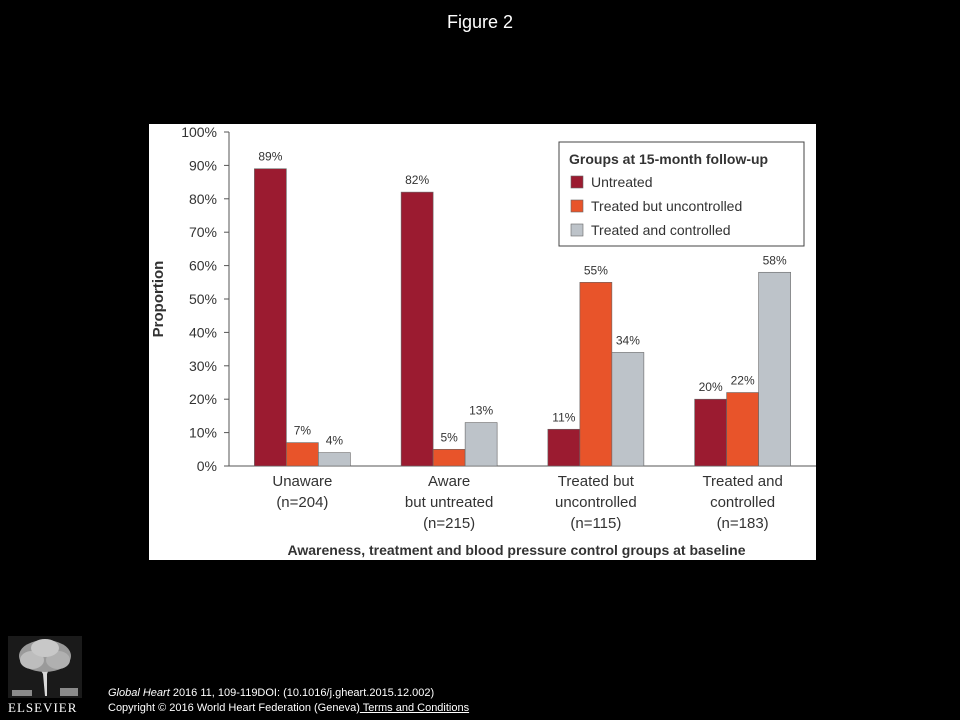 Image resolution: width=960 pixels, height=720 pixels. What do you see at coordinates (203, 332) in the screenshot?
I see `y-tick-label: 40%` at bounding box center [203, 332].